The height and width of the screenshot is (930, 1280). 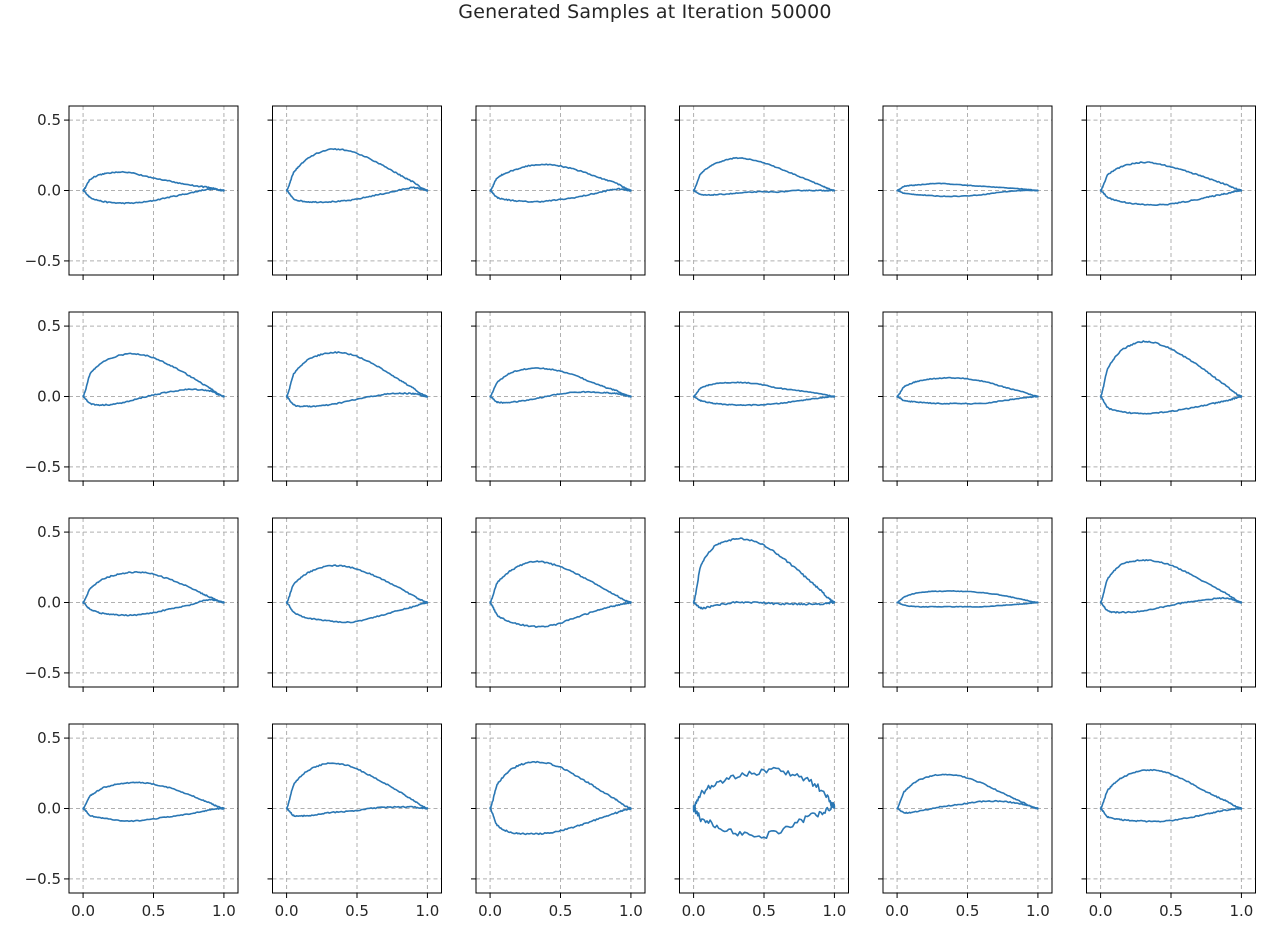 What do you see at coordinates (645, 12) in the screenshot?
I see `figure-title: Generated Samples at Iteration 50000` at bounding box center [645, 12].